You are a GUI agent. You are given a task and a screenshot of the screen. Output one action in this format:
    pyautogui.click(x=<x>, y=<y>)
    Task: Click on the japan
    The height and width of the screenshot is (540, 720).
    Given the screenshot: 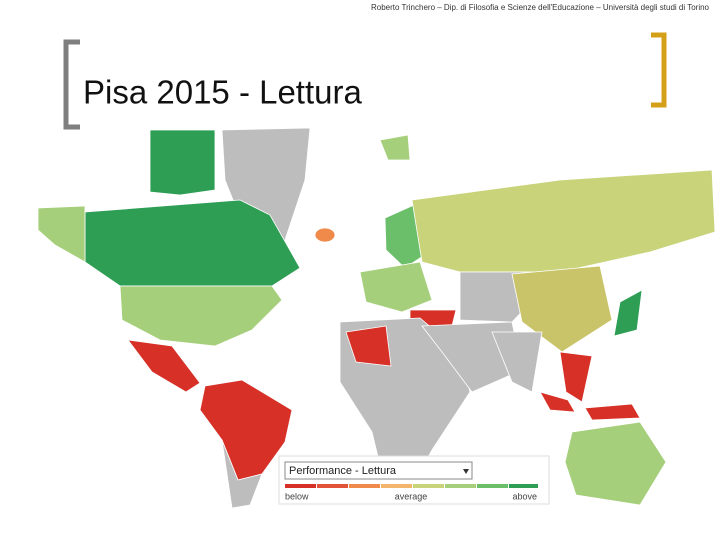 What is the action you would take?
    pyautogui.click(x=628, y=313)
    